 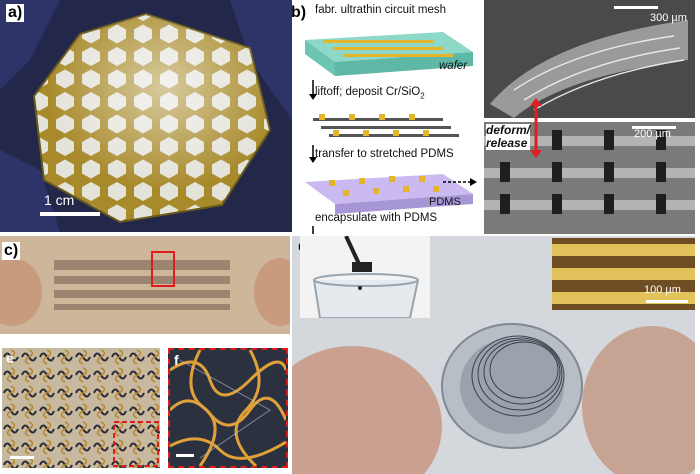 What do you see at coordinates (589, 178) in the screenshot?
I see `sem-image-bottom: 200 µm` at bounding box center [589, 178].